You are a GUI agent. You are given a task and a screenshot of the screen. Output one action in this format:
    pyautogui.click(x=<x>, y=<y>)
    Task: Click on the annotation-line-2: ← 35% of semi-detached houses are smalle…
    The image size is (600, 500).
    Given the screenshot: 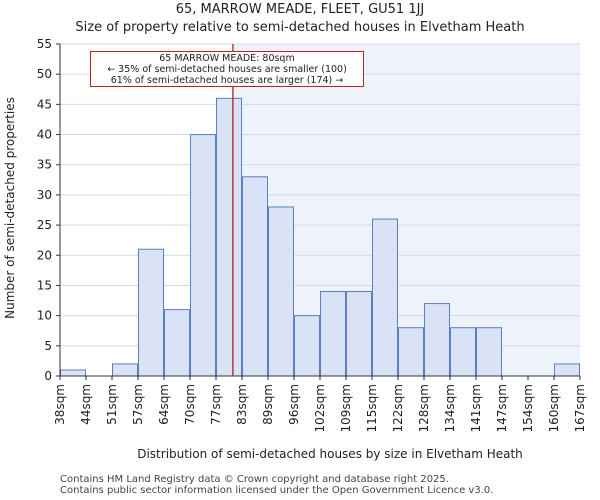 What is the action you would take?
    pyautogui.click(x=227, y=69)
    